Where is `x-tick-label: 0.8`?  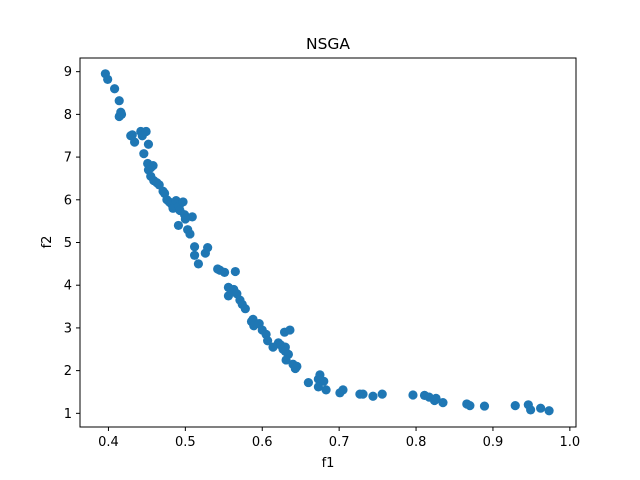
x-tick-label: 0.8 is located at coordinates (416, 442).